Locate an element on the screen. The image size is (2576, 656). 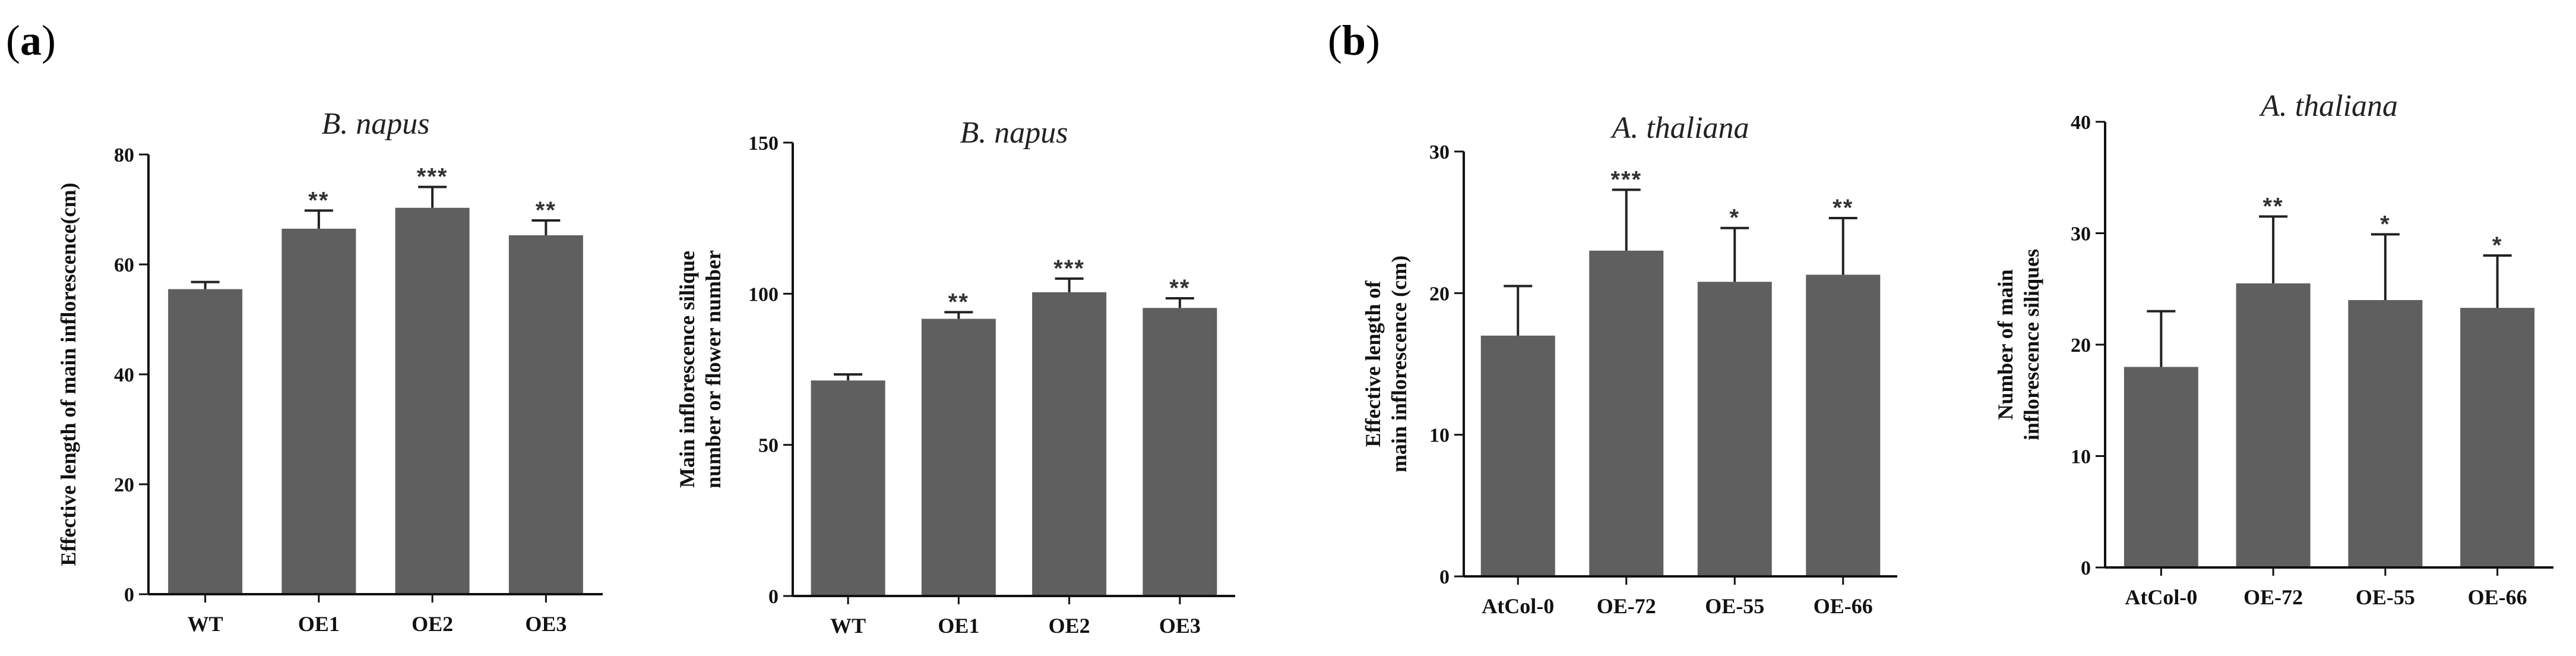
y-axis-label-line: Main inflorescence silique is located at coordinates (687, 369).